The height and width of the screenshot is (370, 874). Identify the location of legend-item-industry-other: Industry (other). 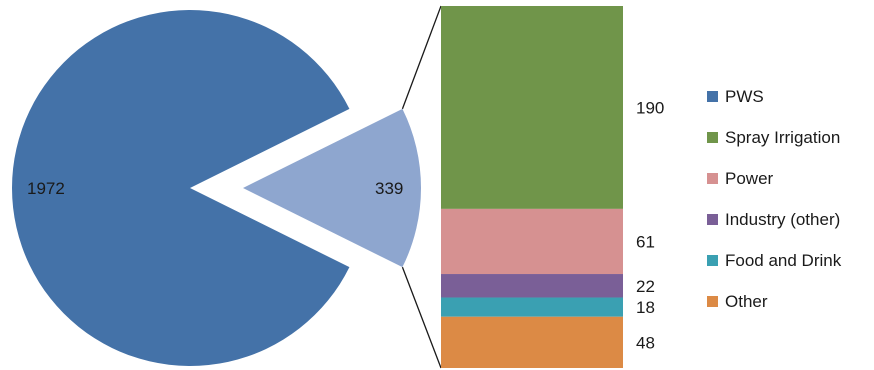
(774, 219).